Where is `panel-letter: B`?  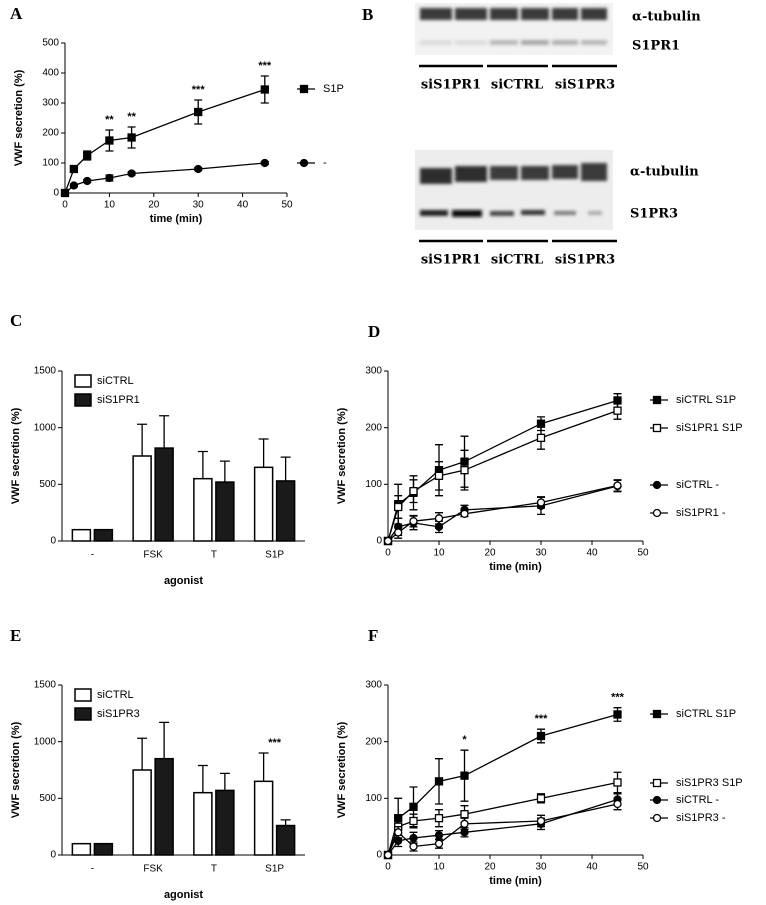 panel-letter: B is located at coordinates (367, 14).